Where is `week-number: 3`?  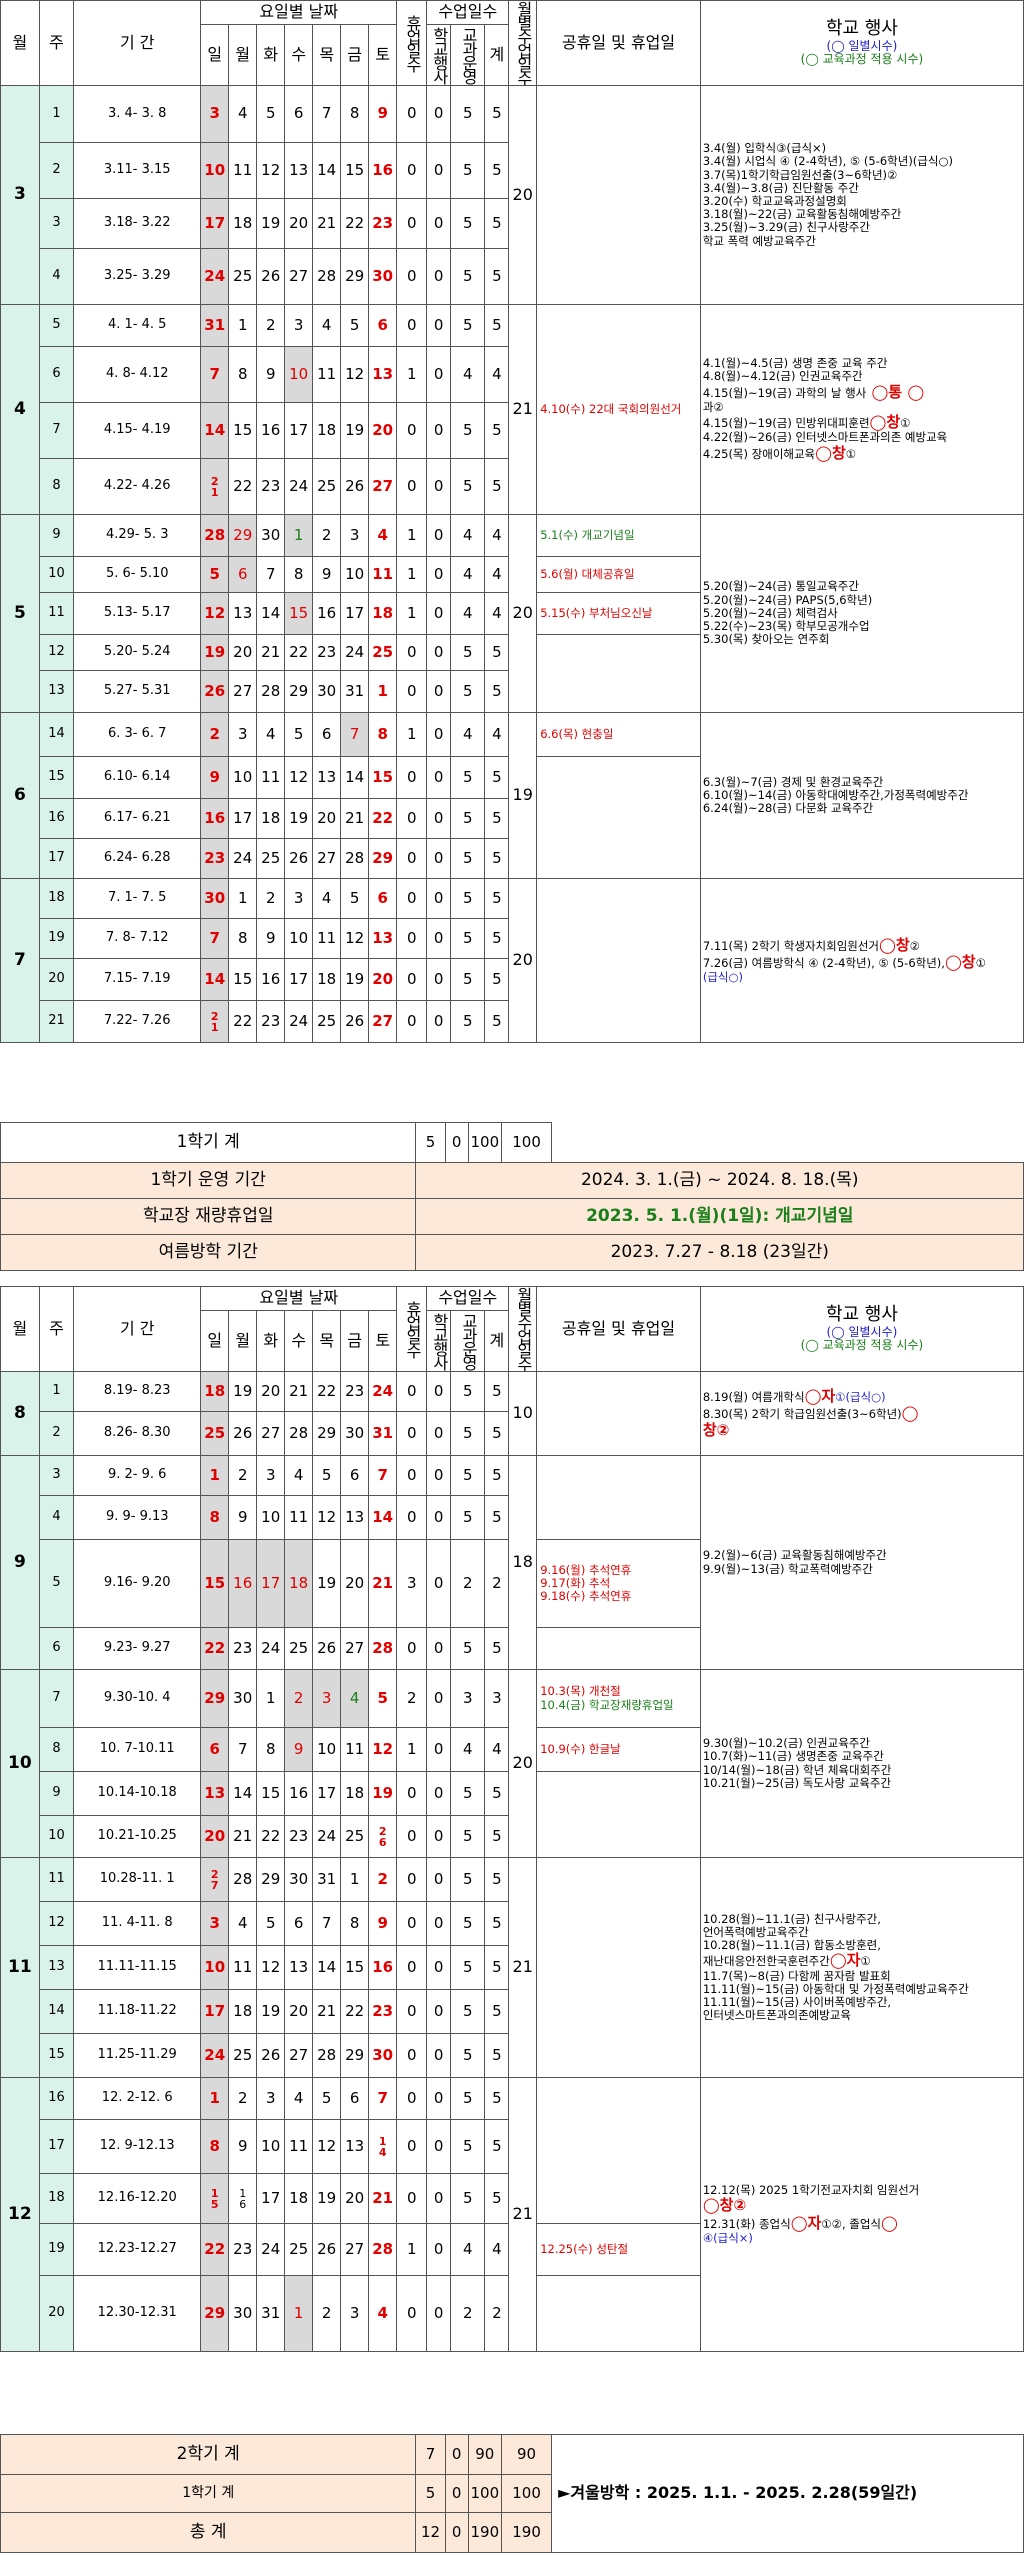 week-number: 3 is located at coordinates (56, 223).